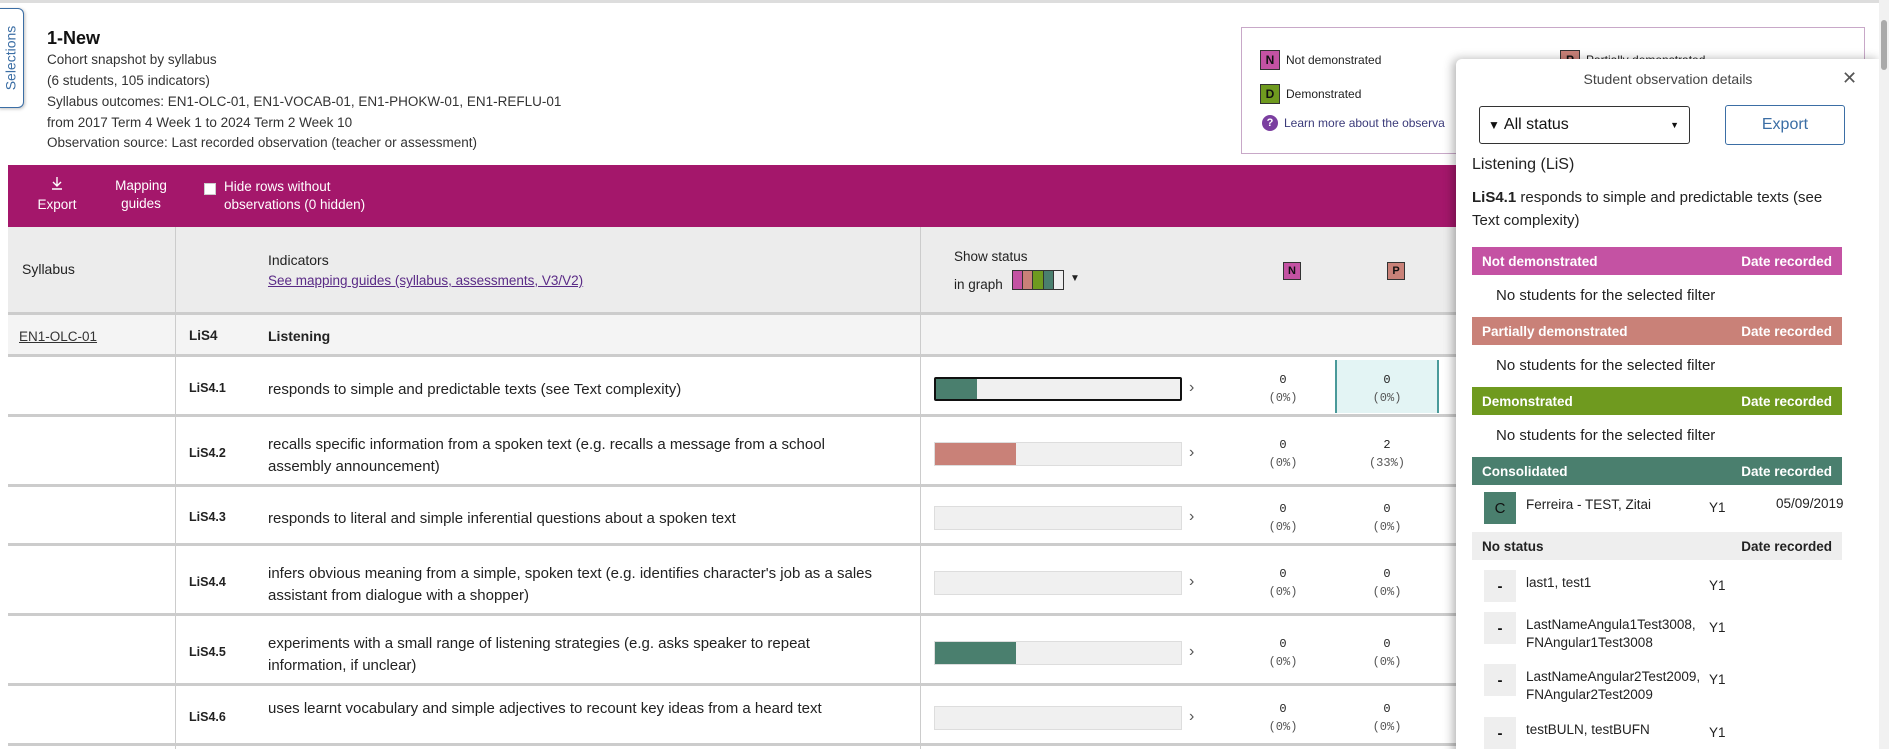  I want to click on selections-tab: Selections, so click(12, 58).